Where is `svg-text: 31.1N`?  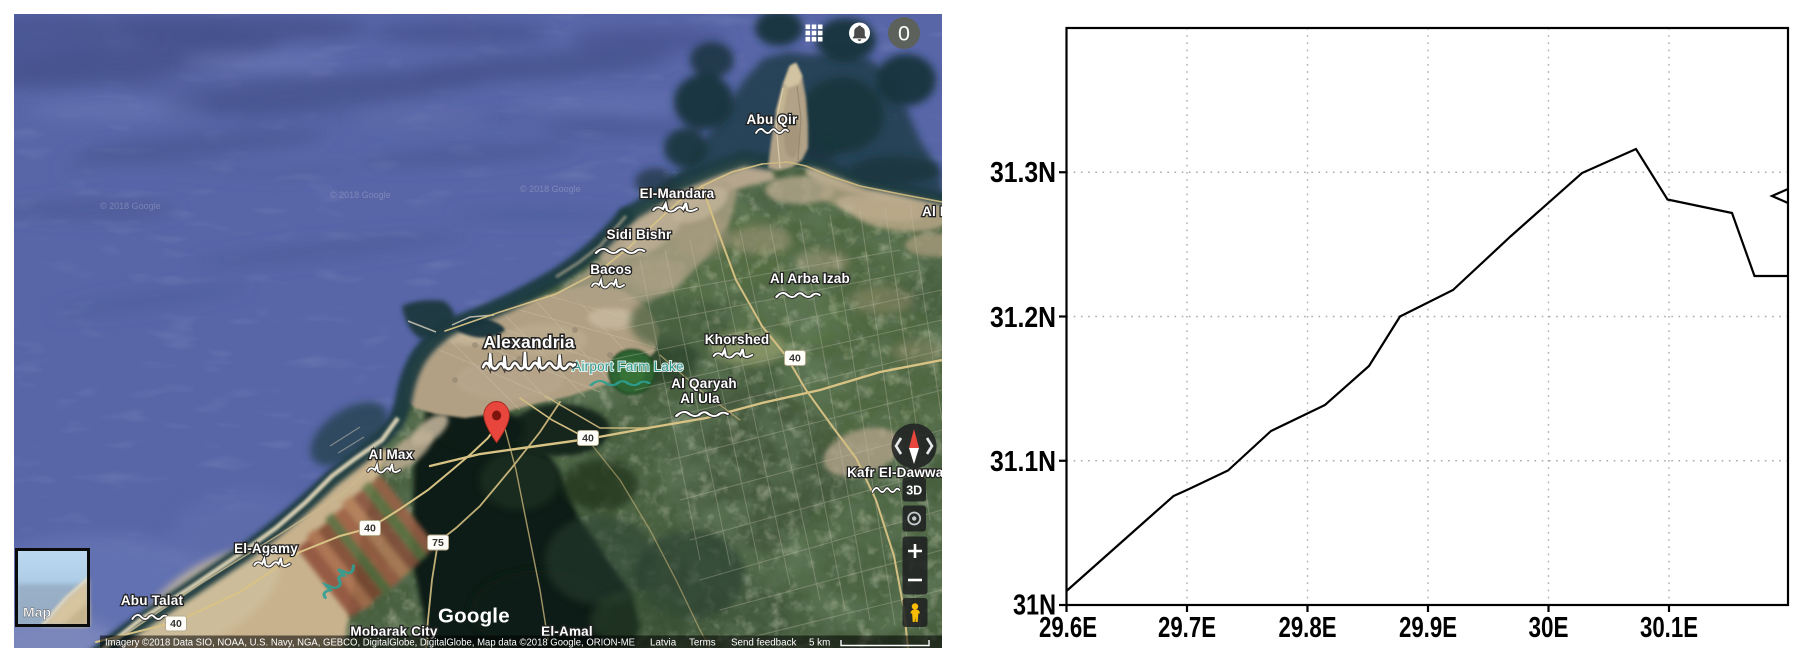
svg-text: 31.1N is located at coordinates (1023, 462).